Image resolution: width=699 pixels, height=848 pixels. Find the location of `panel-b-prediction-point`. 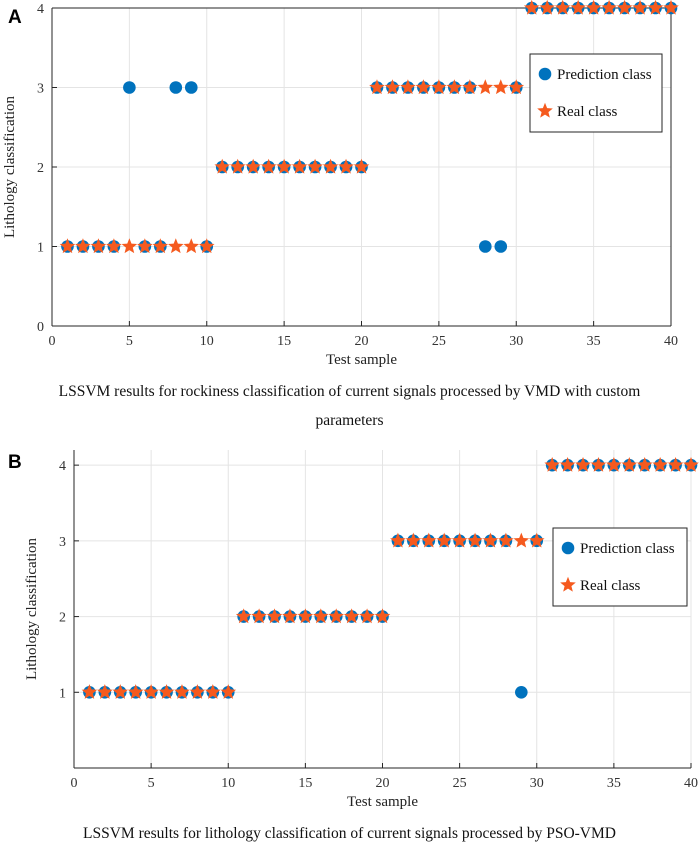

panel-b-prediction-point is located at coordinates (521, 692).